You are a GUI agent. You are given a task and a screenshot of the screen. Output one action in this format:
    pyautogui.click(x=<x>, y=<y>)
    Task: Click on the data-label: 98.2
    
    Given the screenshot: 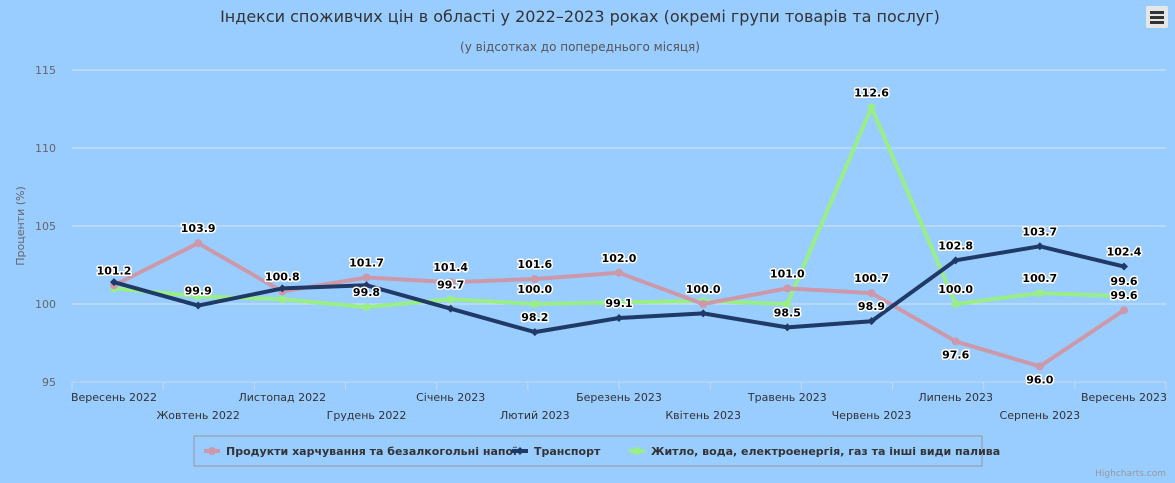 What is the action you would take?
    pyautogui.click(x=534, y=317)
    